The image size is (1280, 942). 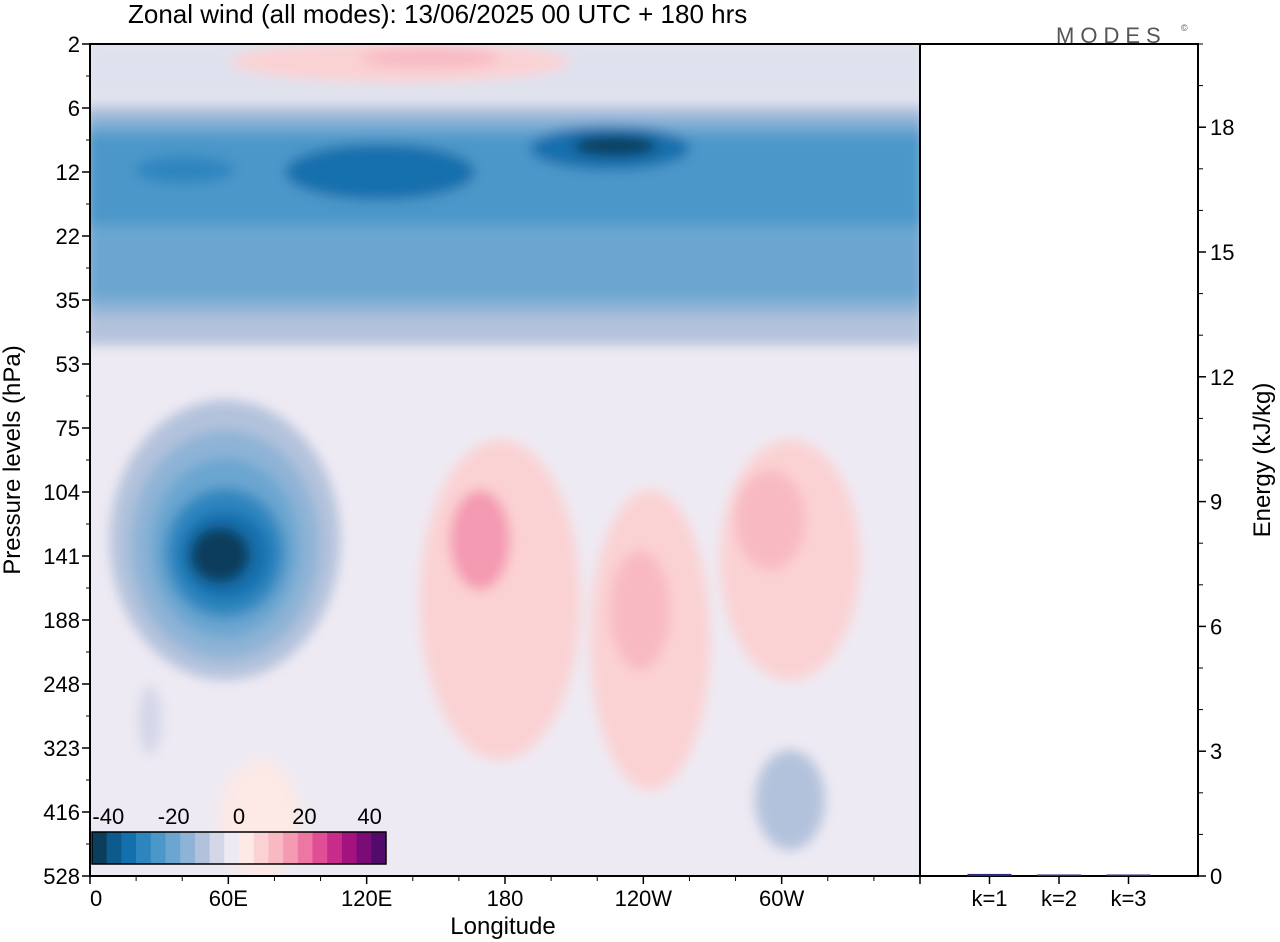 I want to click on y-tick-label: 104, so click(x=61, y=492).